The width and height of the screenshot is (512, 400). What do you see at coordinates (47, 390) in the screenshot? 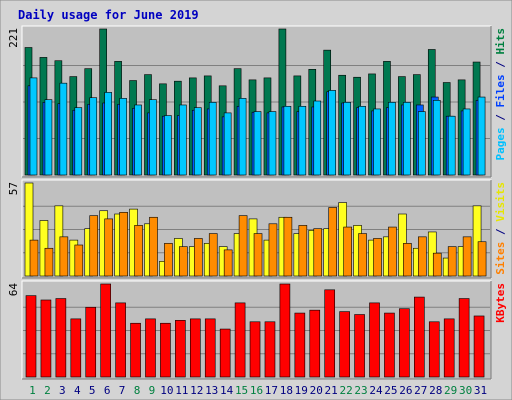
I see `x-tick-label: 2` at bounding box center [47, 390].